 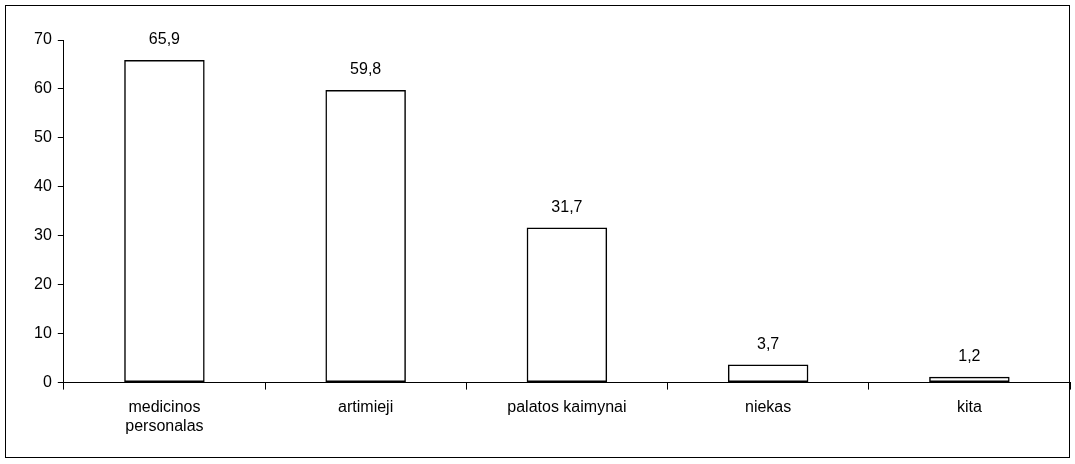 What do you see at coordinates (567, 206) in the screenshot?
I see `data-label: 31,7` at bounding box center [567, 206].